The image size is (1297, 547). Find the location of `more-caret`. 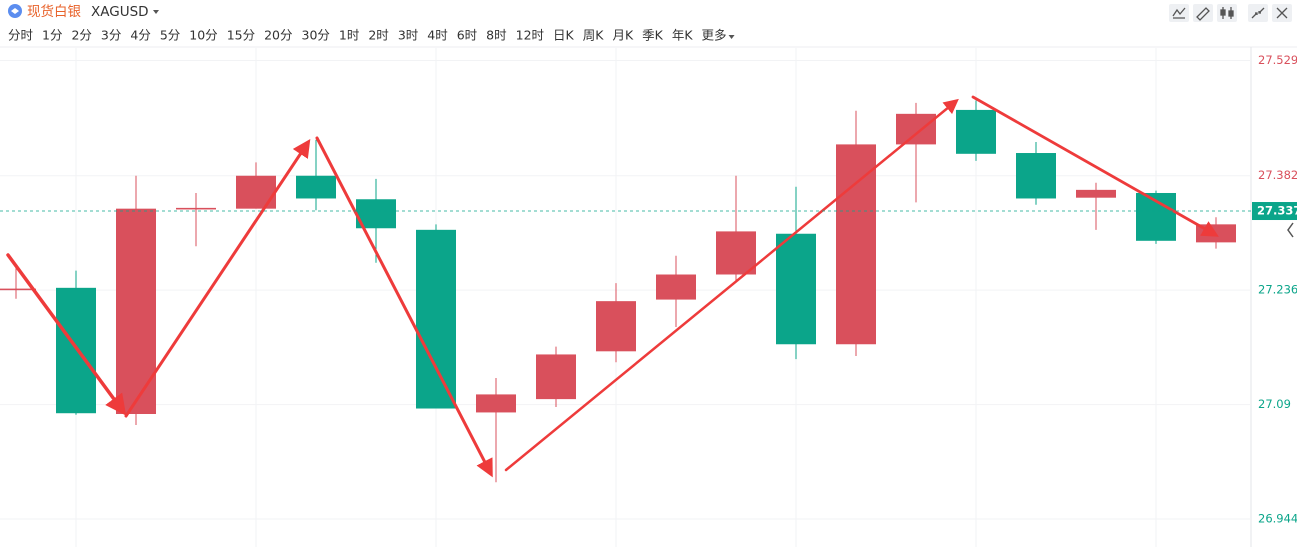

more-caret is located at coordinates (731, 37).